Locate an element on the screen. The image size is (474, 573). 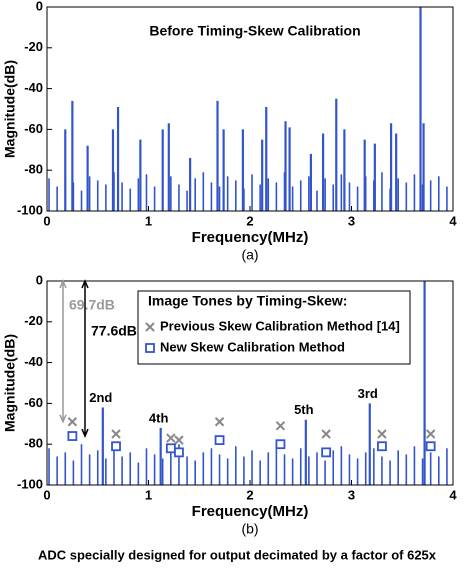
gap-label: 77.6dB is located at coordinates (114, 331).